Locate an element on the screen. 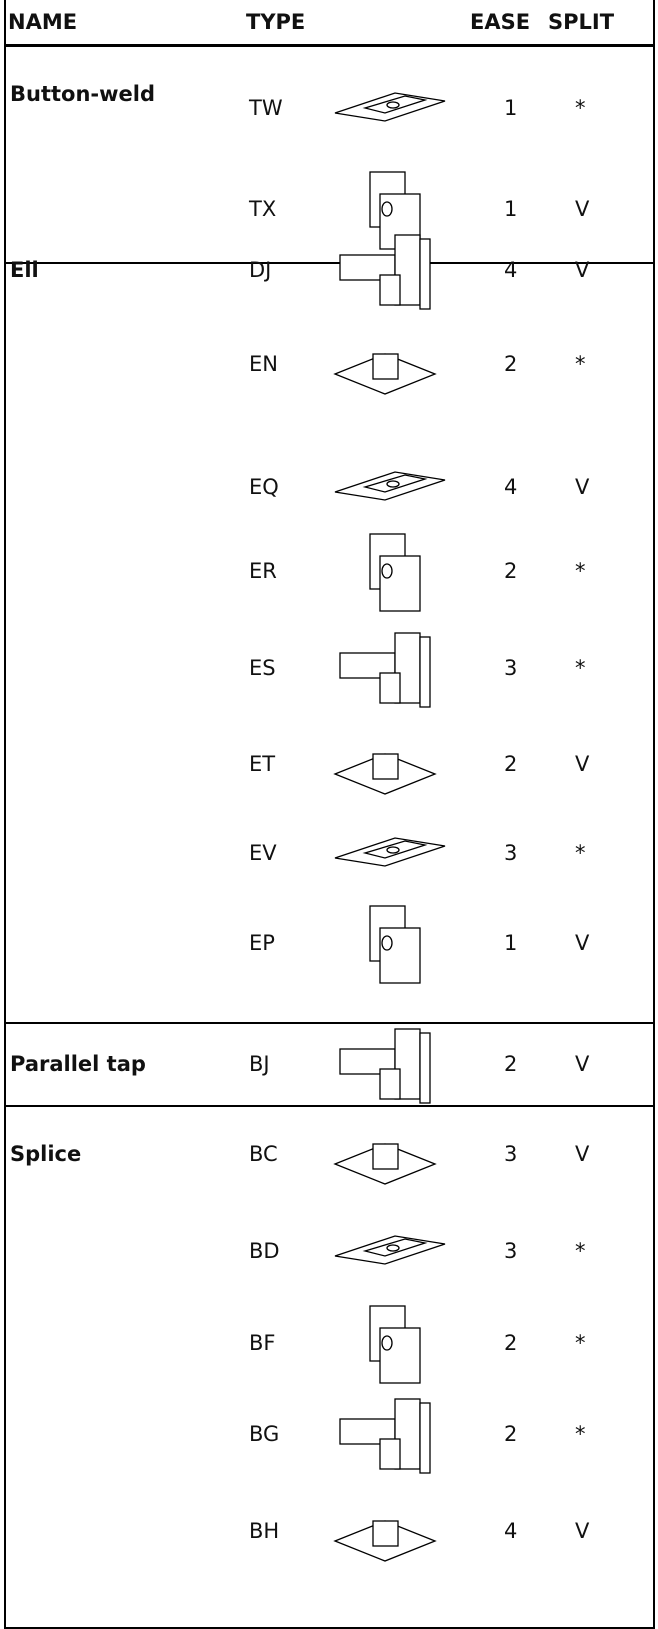 The image size is (658, 1629). part-type: BF is located at coordinates (262, 1343).